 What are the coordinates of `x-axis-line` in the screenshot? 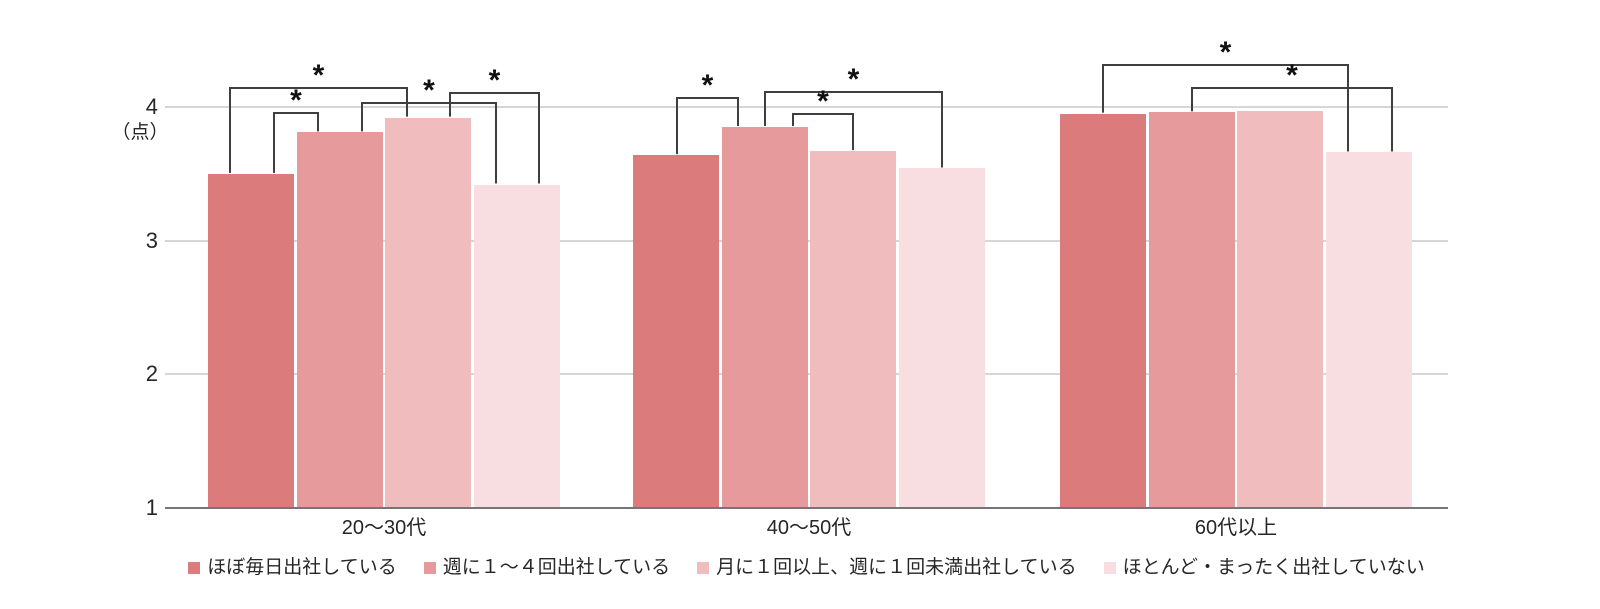 It's located at (806, 508).